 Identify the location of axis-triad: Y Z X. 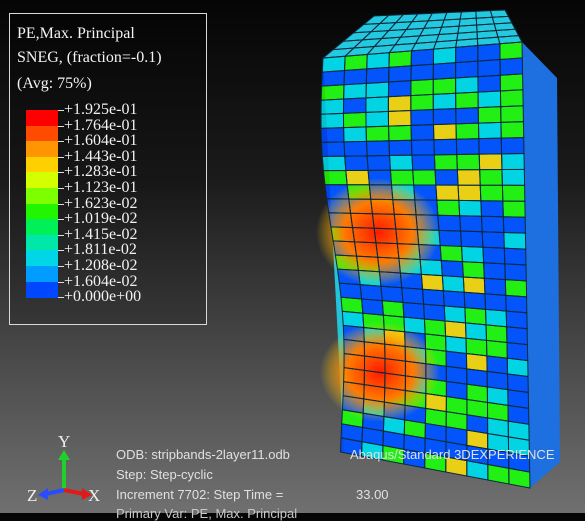
(69, 472).